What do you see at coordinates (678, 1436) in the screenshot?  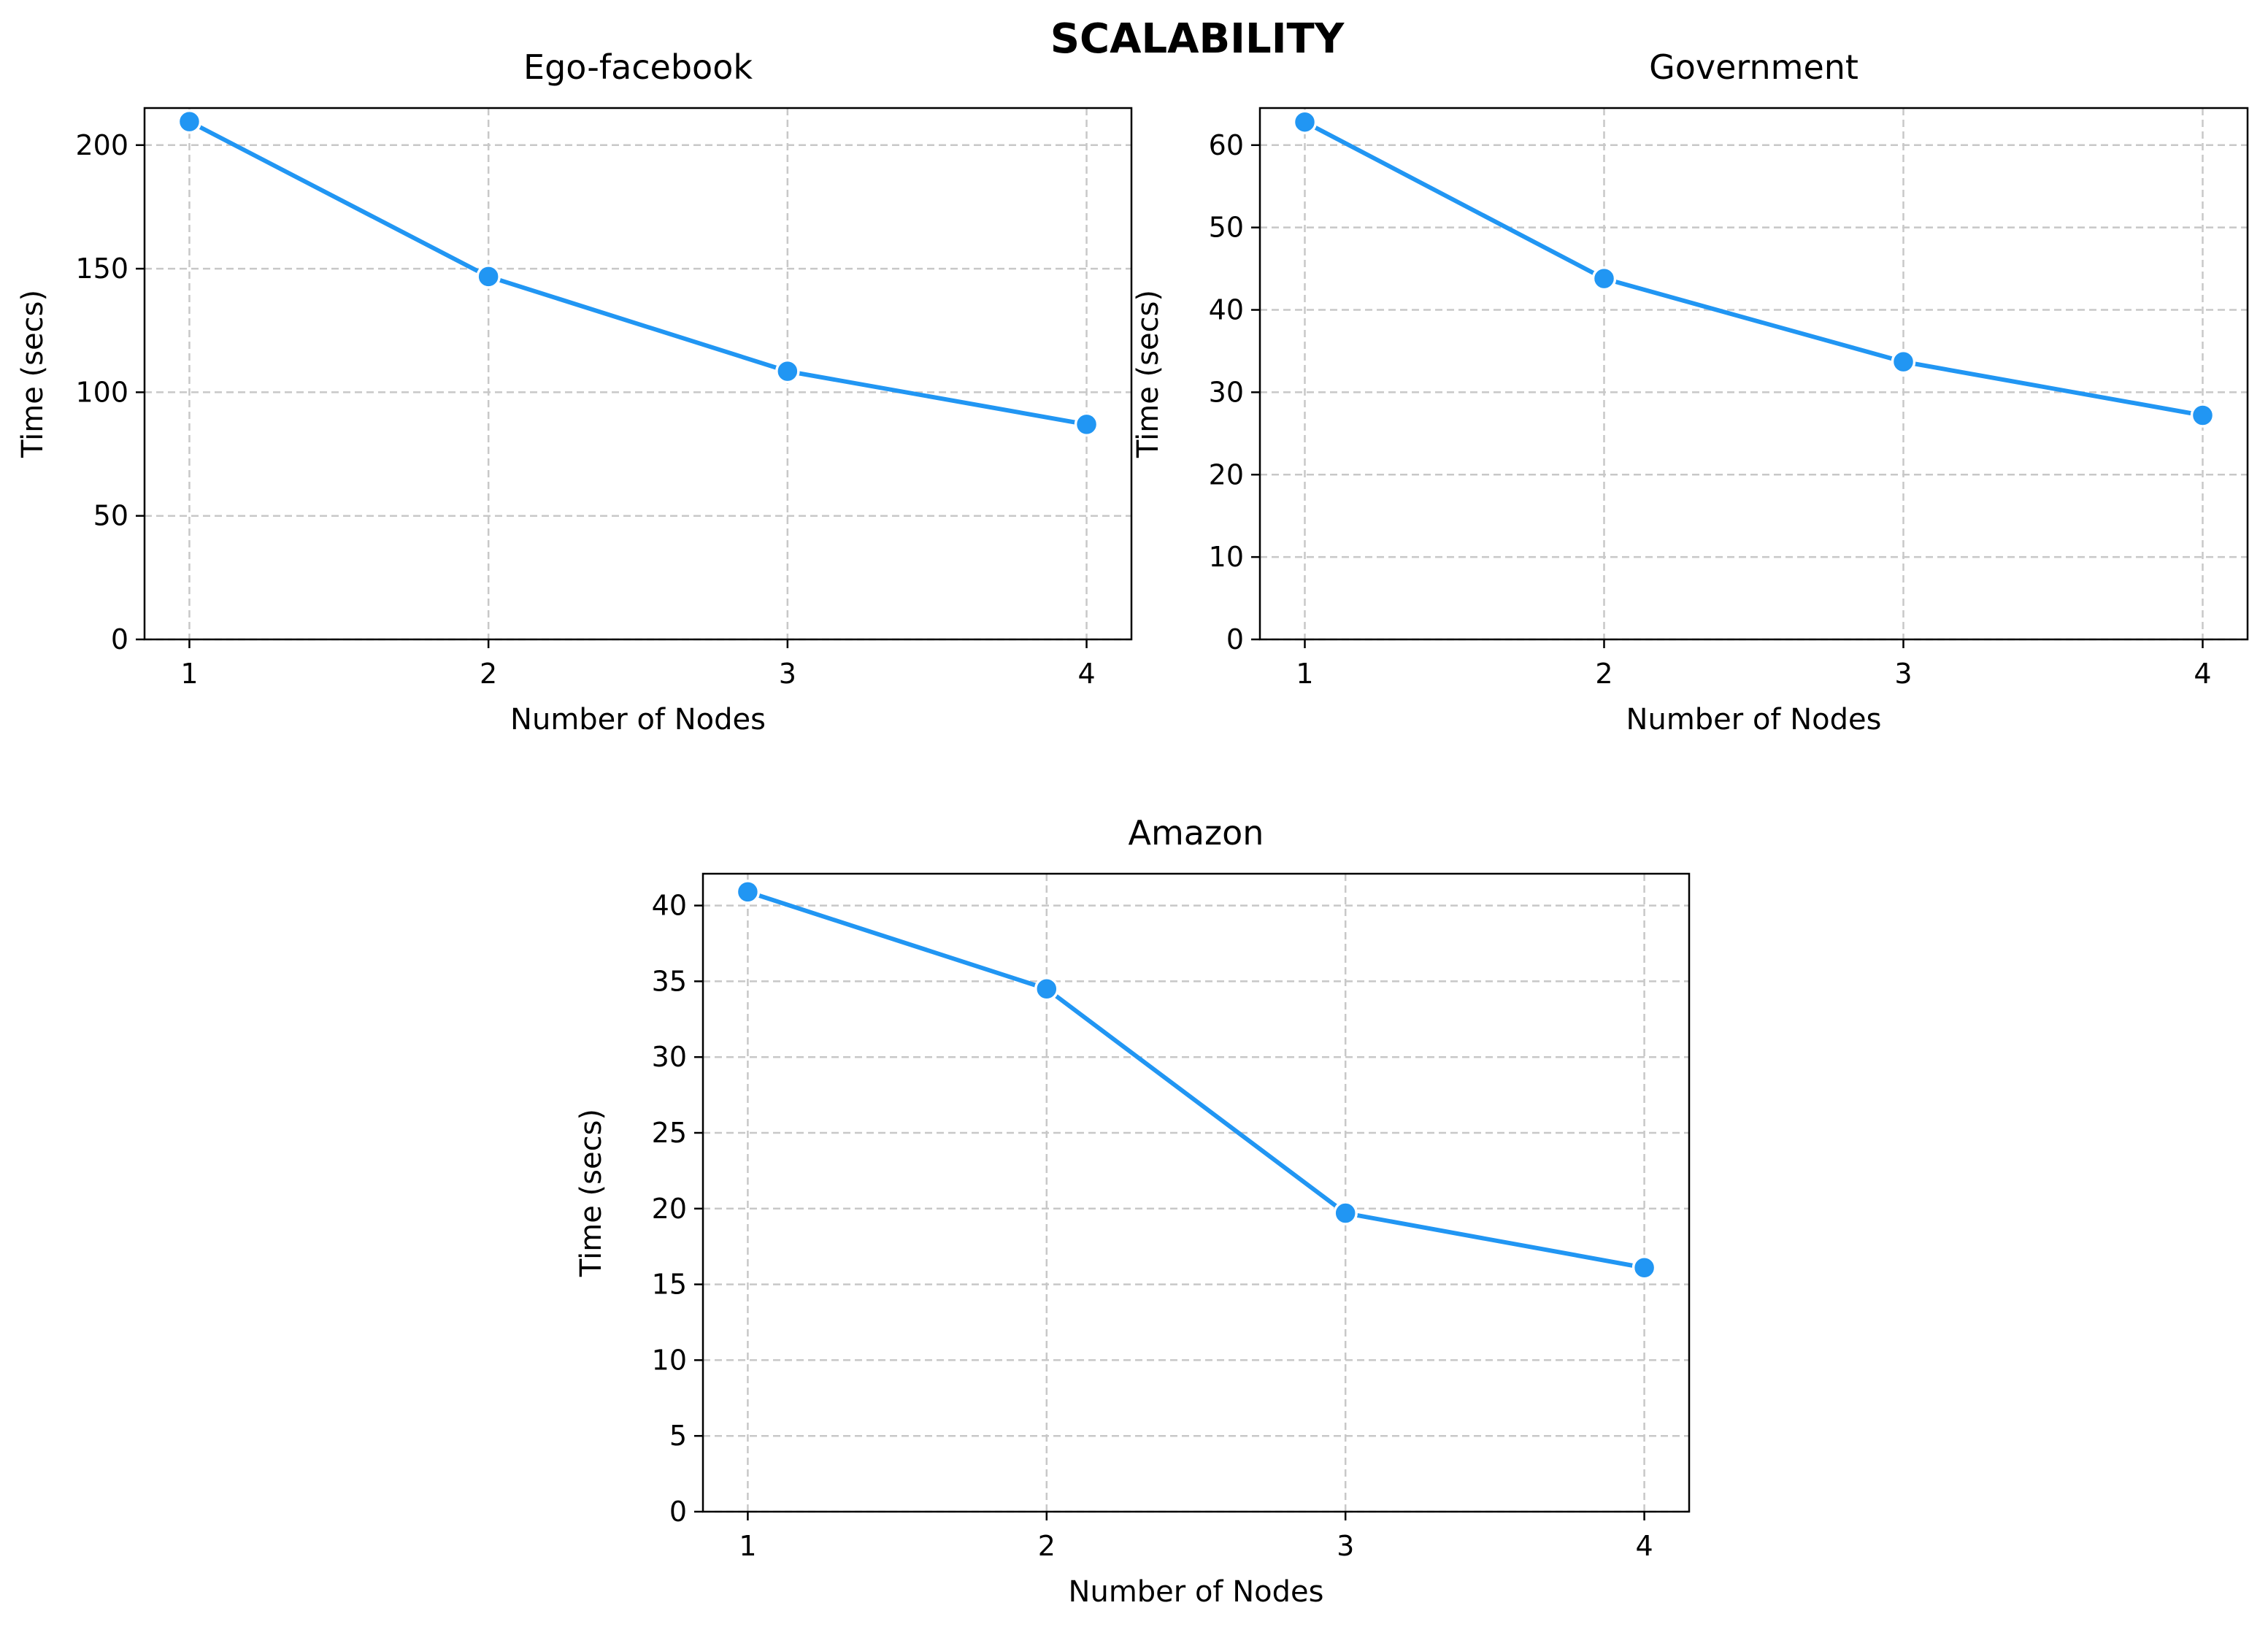 I see `y-tick-label: 5` at bounding box center [678, 1436].